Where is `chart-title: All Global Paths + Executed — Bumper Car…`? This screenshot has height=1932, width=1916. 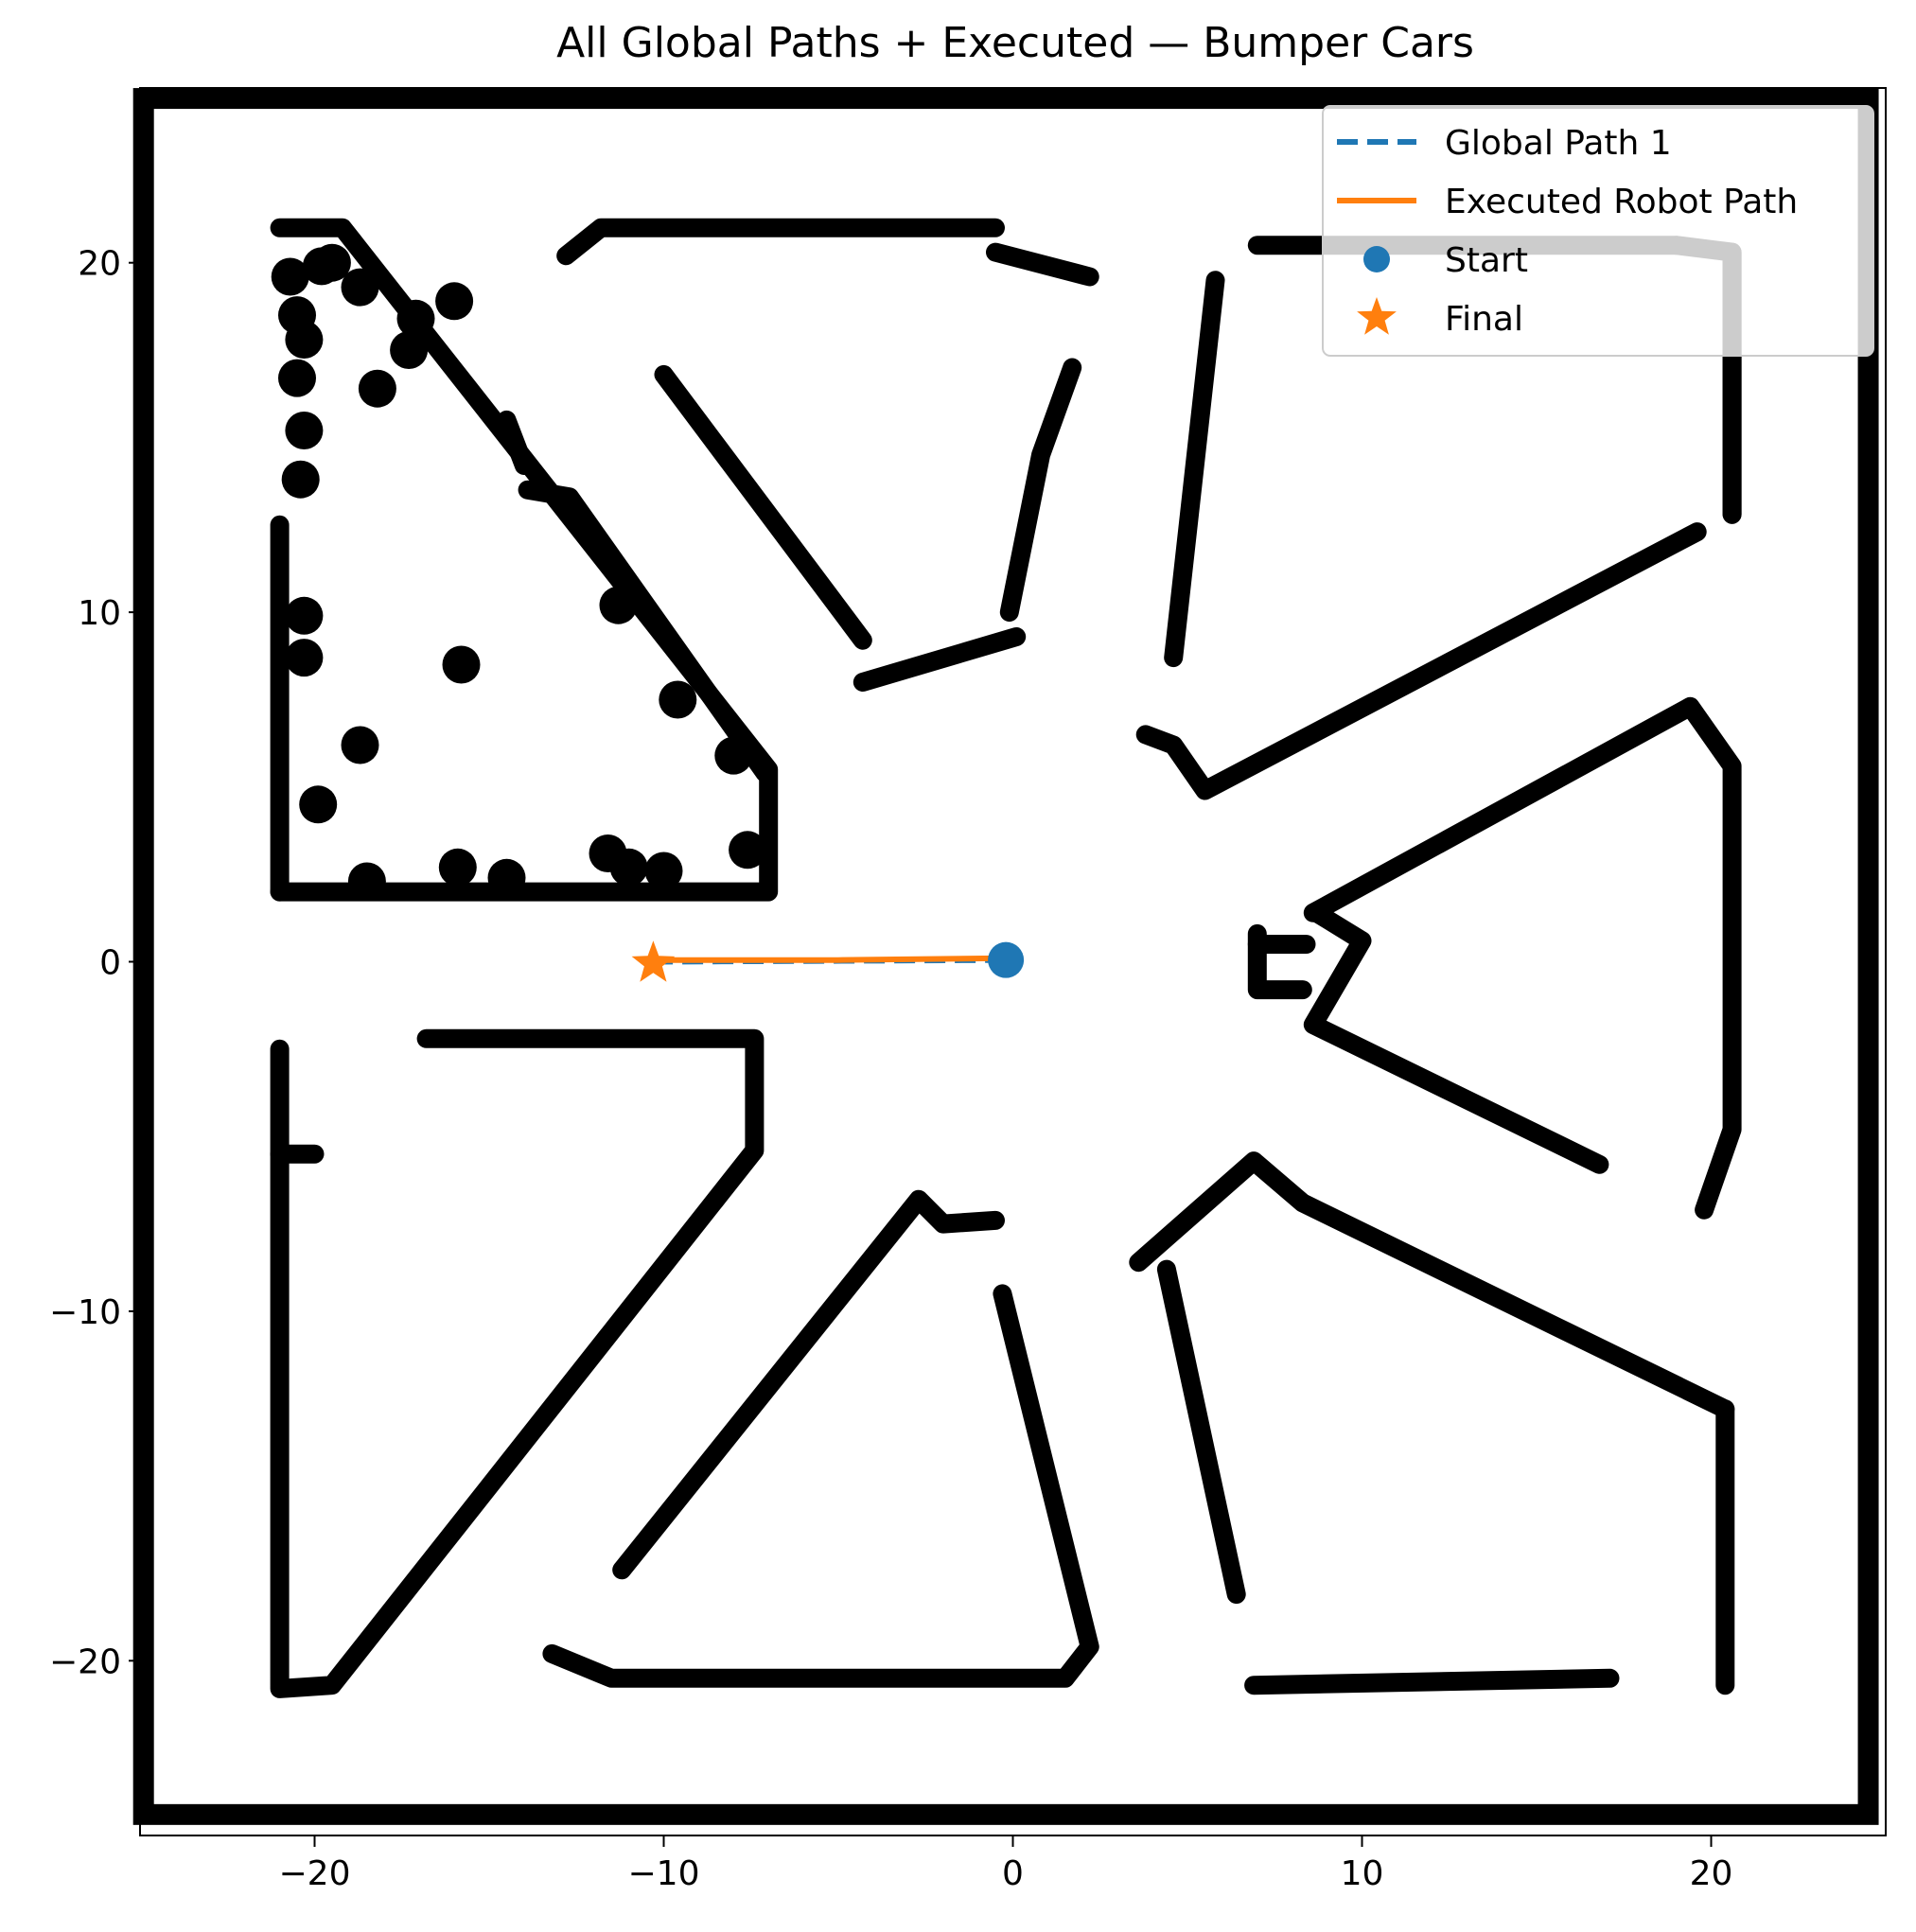
chart-title: All Global Paths + Executed — Bumper Car… is located at coordinates (1015, 43).